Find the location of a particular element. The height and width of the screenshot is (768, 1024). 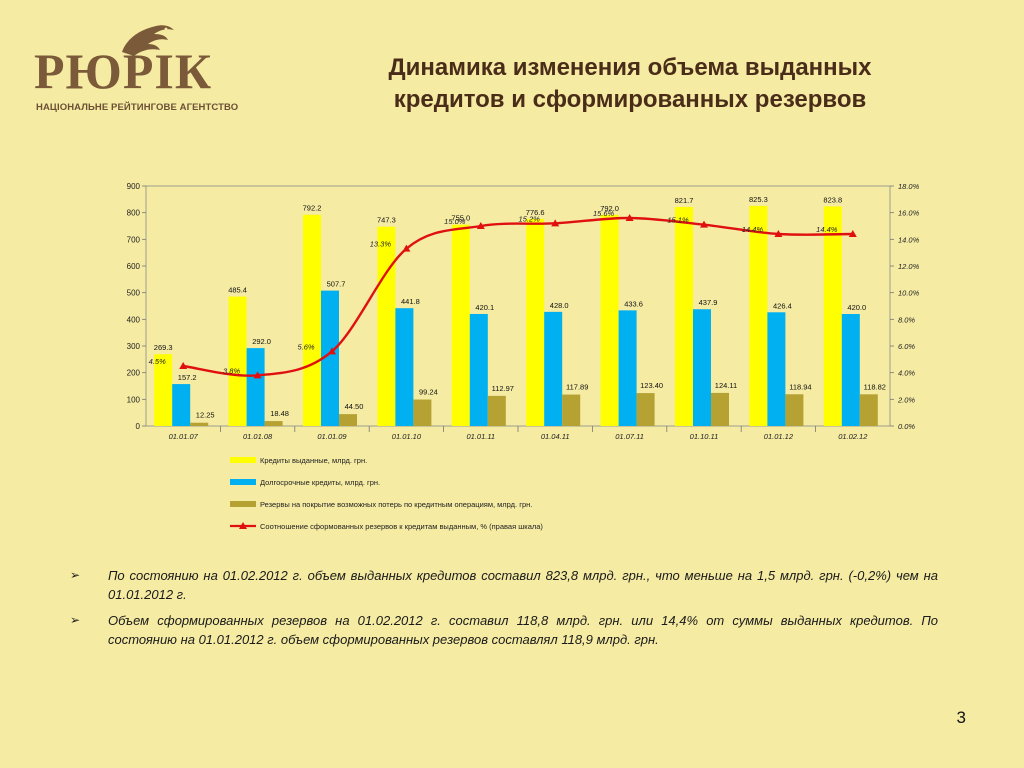

ratio-data-label: 5.6% is located at coordinates (305, 346).